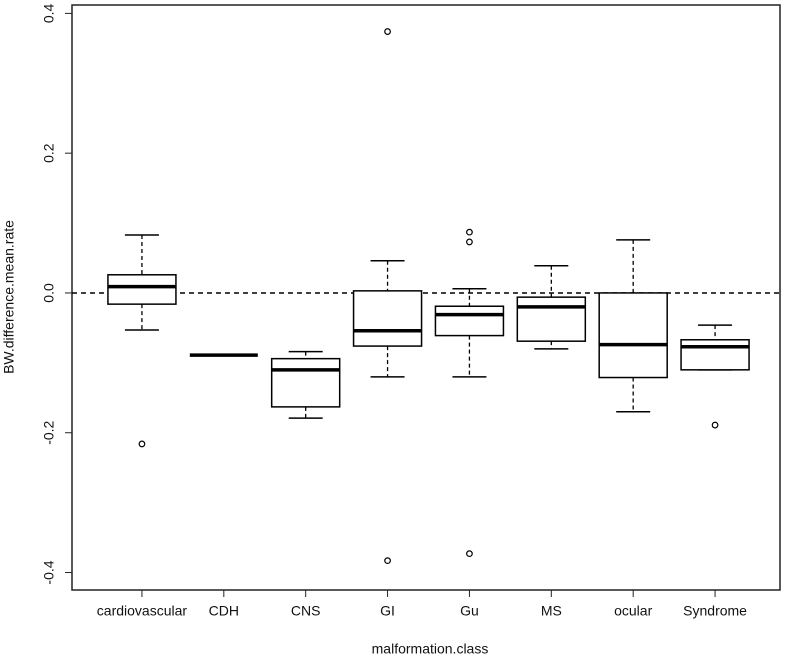 The width and height of the screenshot is (787, 660). Describe the element at coordinates (469, 611) in the screenshot. I see `x-tick-label: Gu` at that location.